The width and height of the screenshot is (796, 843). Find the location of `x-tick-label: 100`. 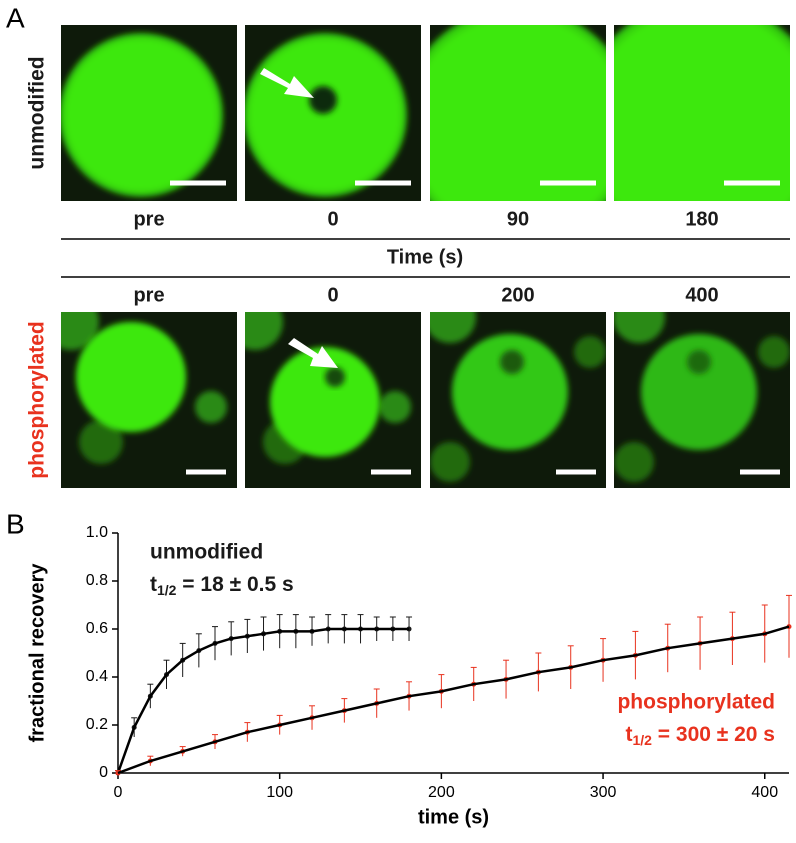

x-tick-label: 100 is located at coordinates (279, 792).